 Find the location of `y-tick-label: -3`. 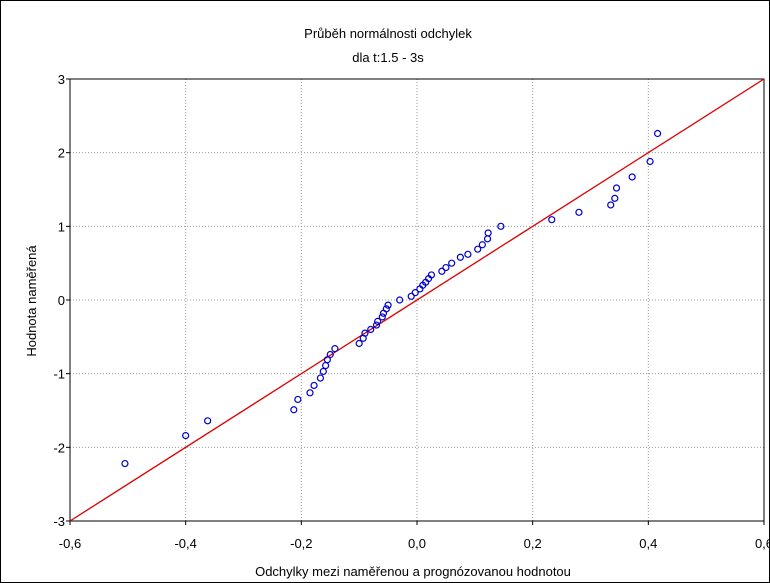

y-tick-label: -3 is located at coordinates (59, 521).